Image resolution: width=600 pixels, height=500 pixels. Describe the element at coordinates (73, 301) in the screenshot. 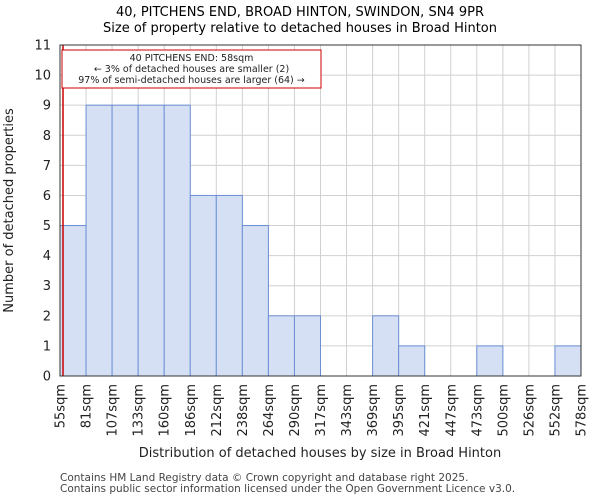

I see `bar-55sqm` at that location.